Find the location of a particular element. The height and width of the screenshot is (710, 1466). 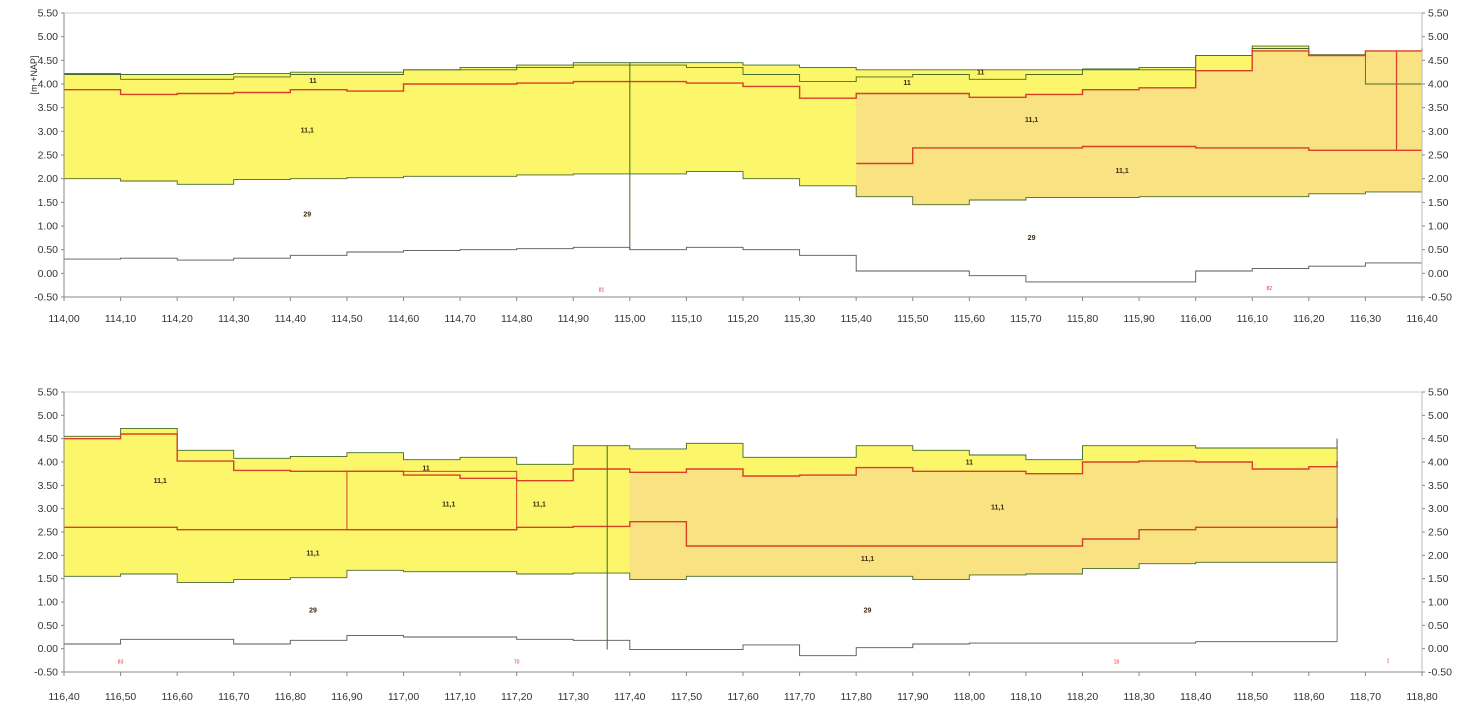

y-tick-label-right: -0.50 is located at coordinates (1440, 298).